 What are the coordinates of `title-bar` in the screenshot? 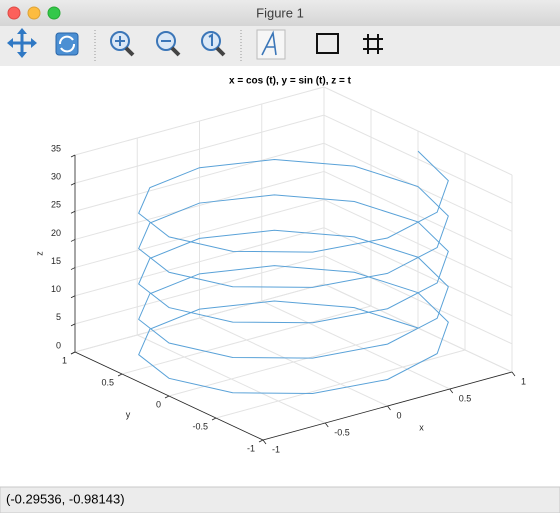 It's located at (280, 13).